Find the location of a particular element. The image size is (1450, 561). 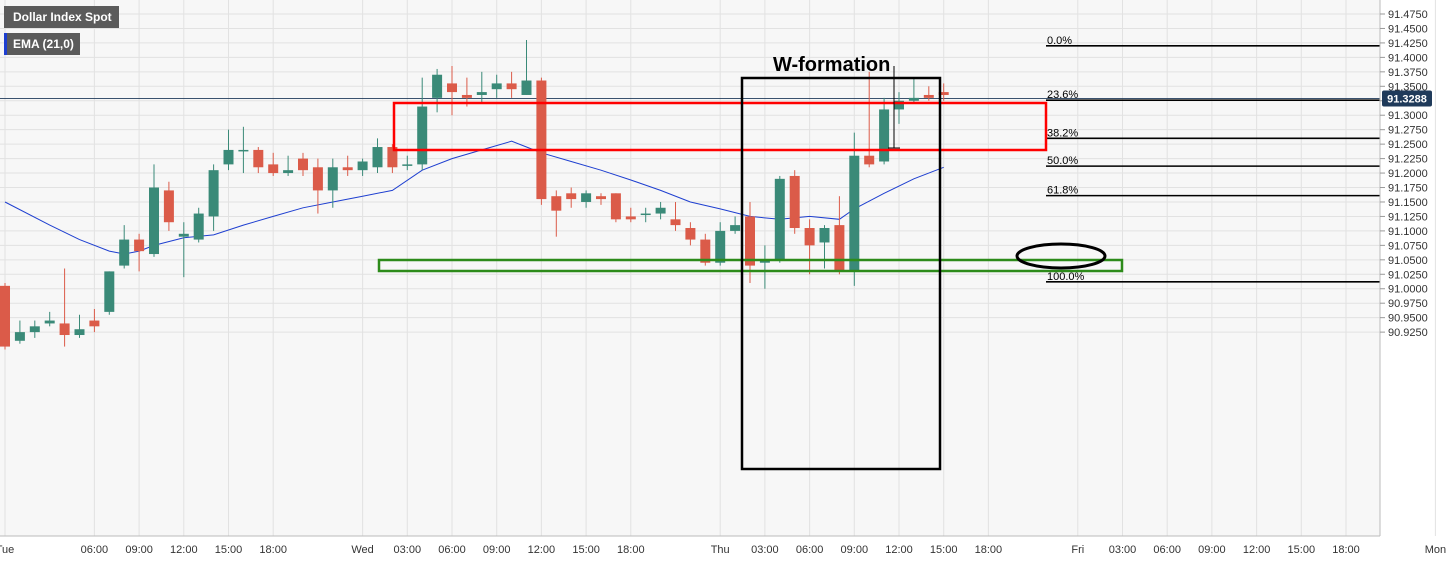

resistance-zone-box is located at coordinates (720, 126).